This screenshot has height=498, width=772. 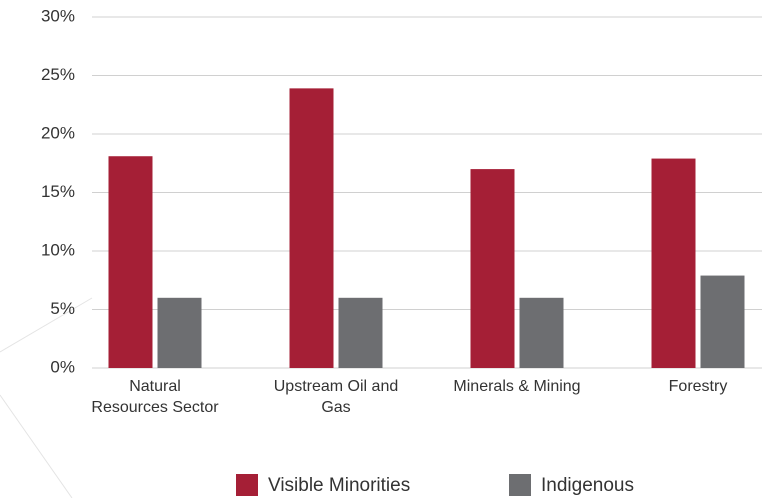 I want to click on legend-label: Indigenous, so click(x=587, y=485).